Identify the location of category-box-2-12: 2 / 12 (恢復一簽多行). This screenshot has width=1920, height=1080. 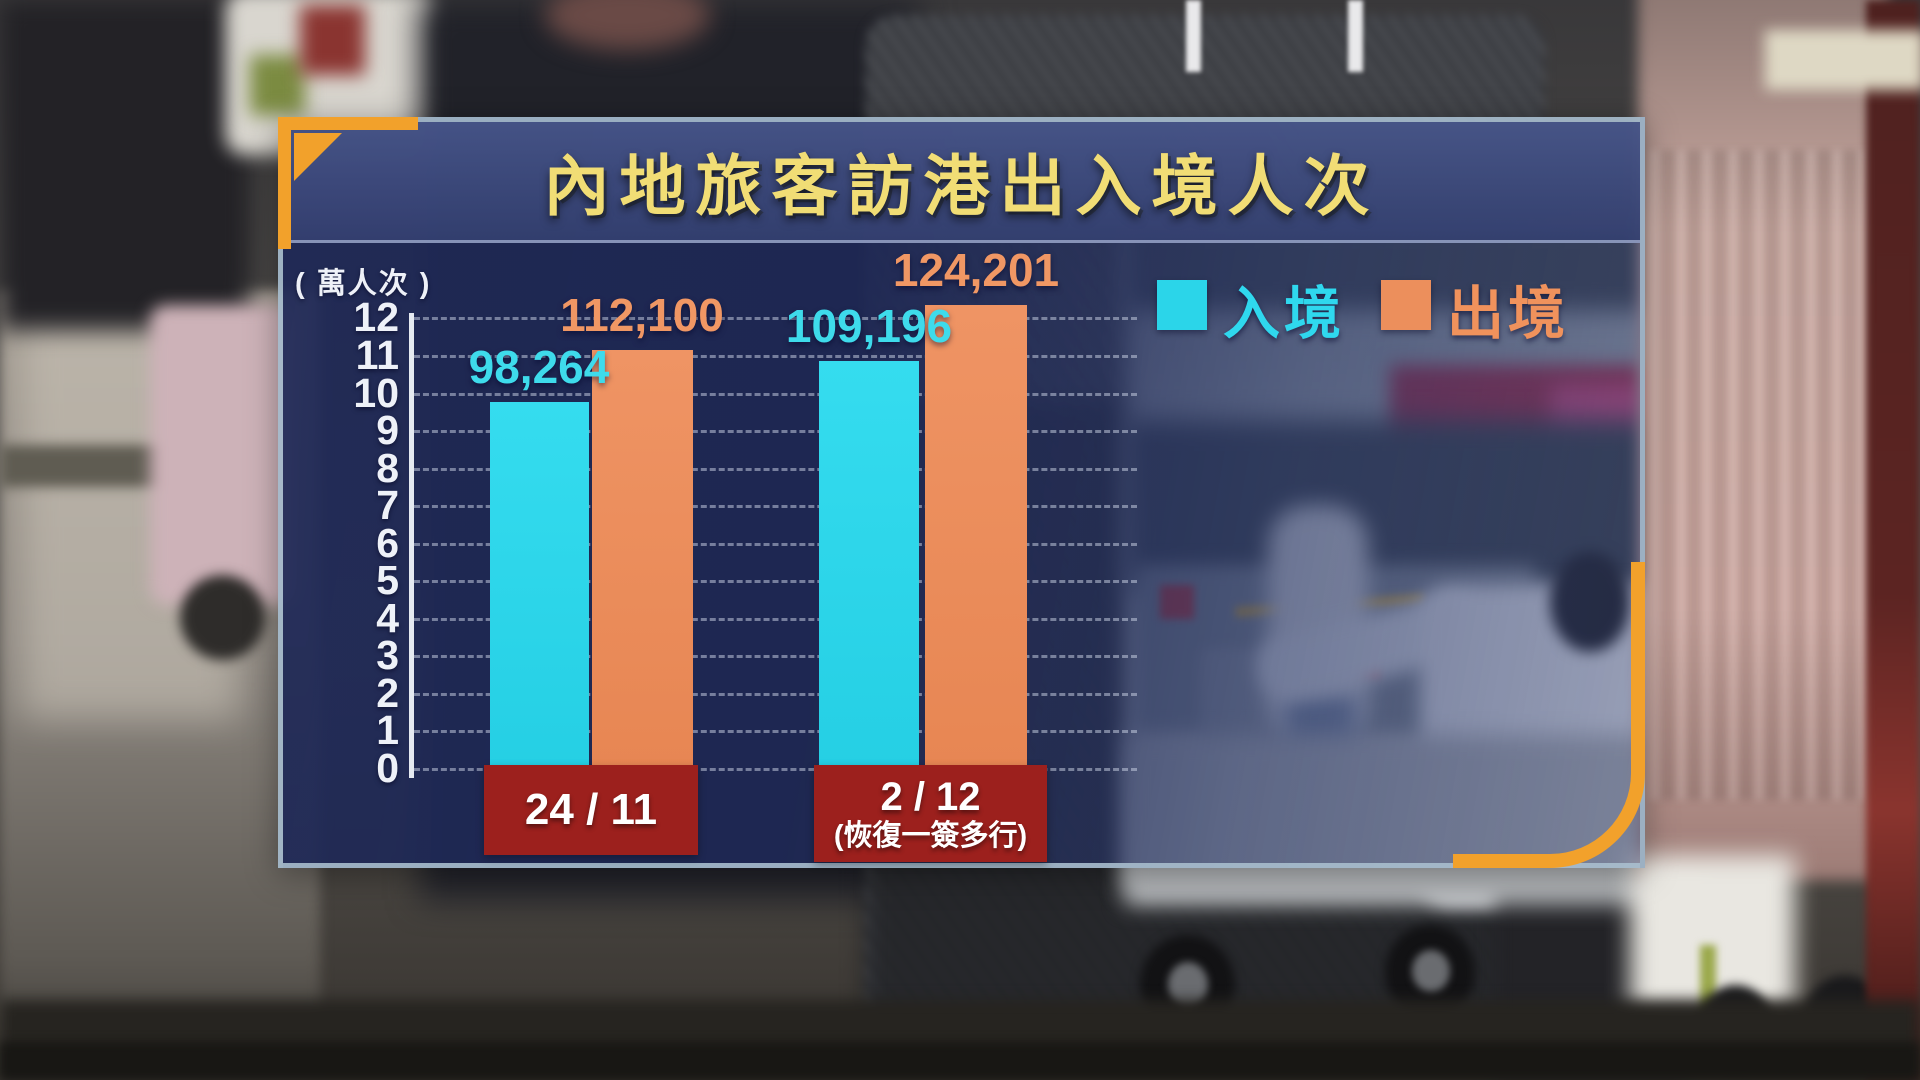
(930, 813).